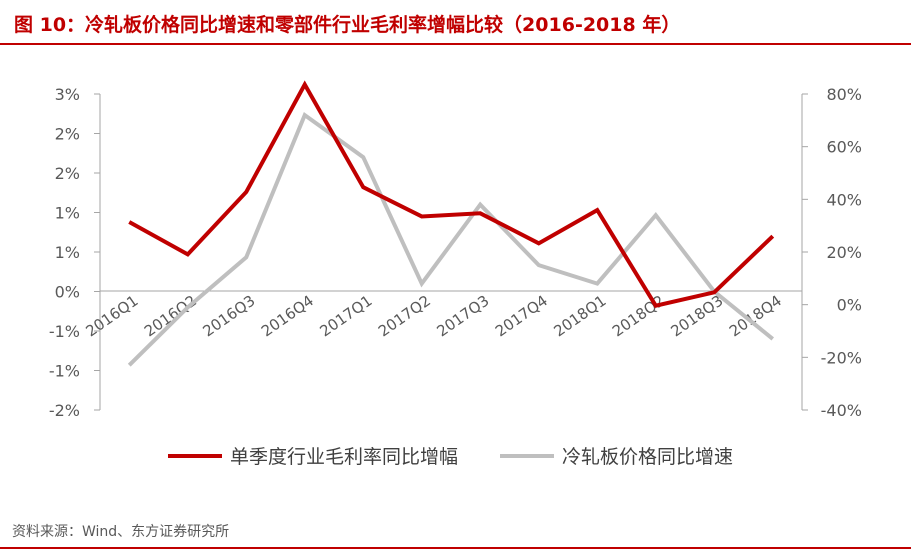 The image size is (911, 551). What do you see at coordinates (347, 25) in the screenshot?
I see `chart-title: 图 10：冷轧板价格同比增速和零部件行业毛利率增幅比较（2016-2018 年）` at bounding box center [347, 25].